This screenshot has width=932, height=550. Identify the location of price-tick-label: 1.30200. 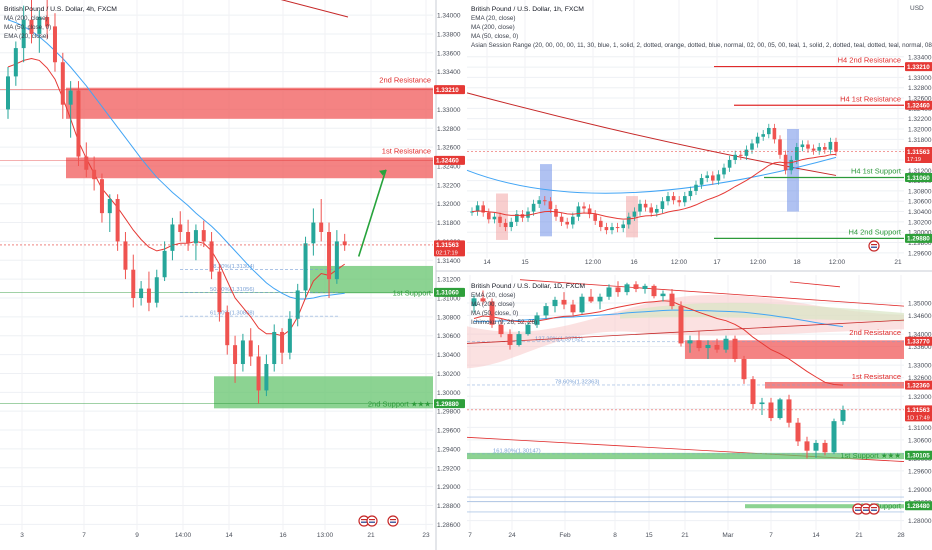
(449, 374).